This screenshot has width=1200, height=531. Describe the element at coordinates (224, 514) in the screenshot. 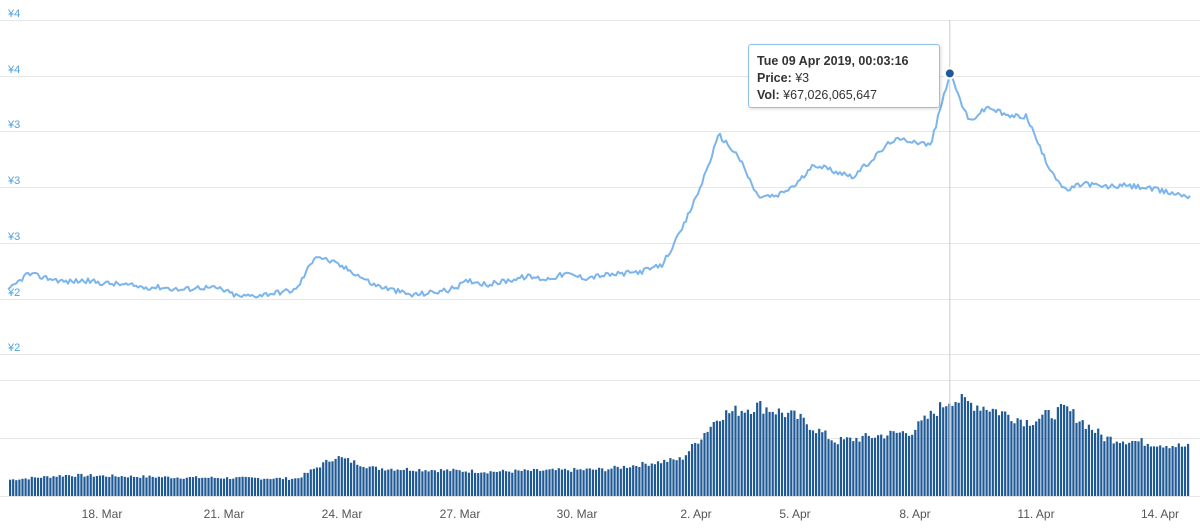

I see `date-tick-label: 21. Mar` at that location.